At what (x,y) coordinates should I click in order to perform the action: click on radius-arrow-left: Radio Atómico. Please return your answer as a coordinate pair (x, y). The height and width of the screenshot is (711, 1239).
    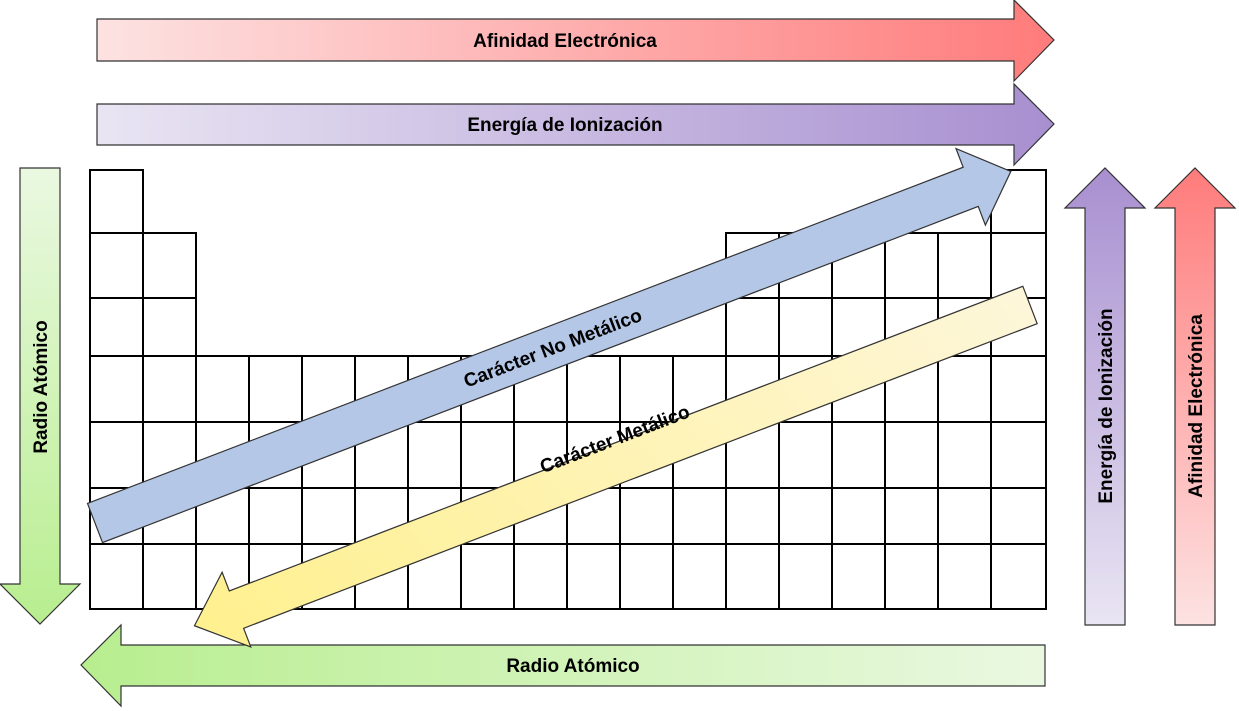
    Looking at the image, I should click on (41, 396).